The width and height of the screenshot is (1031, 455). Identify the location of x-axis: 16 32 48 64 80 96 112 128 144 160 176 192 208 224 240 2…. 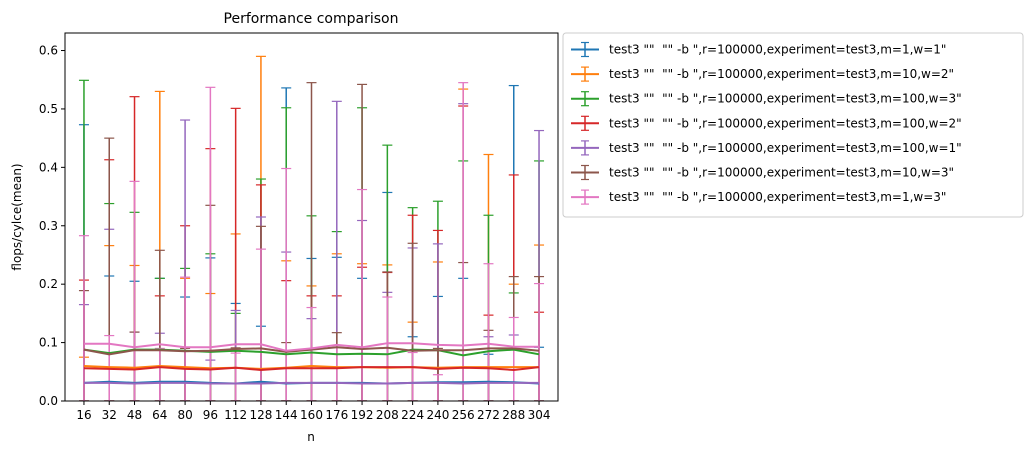
(313, 411).